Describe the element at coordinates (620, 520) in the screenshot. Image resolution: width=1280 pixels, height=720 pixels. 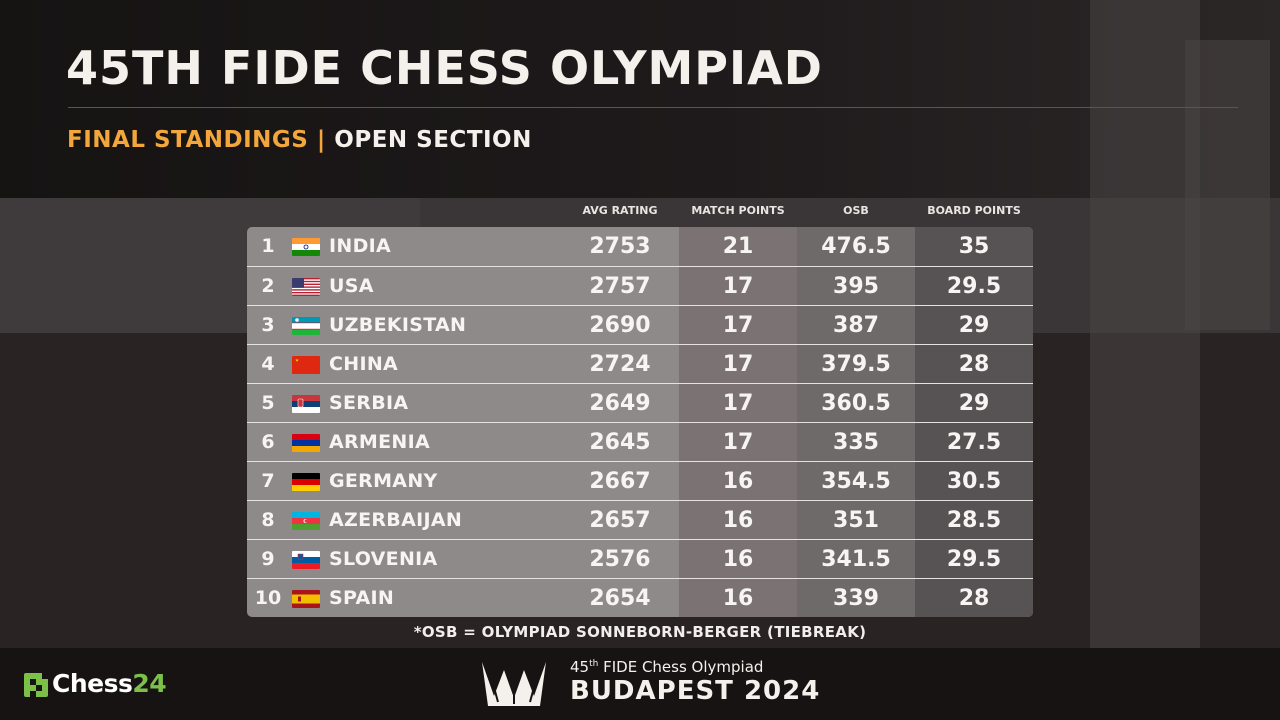
I see `avg-rating-cell: 2657` at that location.